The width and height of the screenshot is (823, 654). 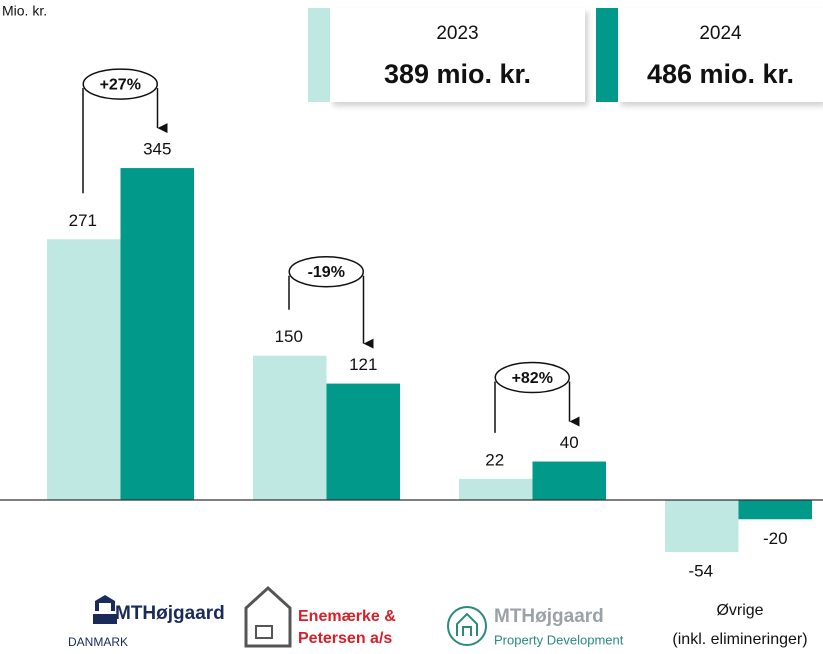 I want to click on change-label: +82%, so click(x=532, y=378).